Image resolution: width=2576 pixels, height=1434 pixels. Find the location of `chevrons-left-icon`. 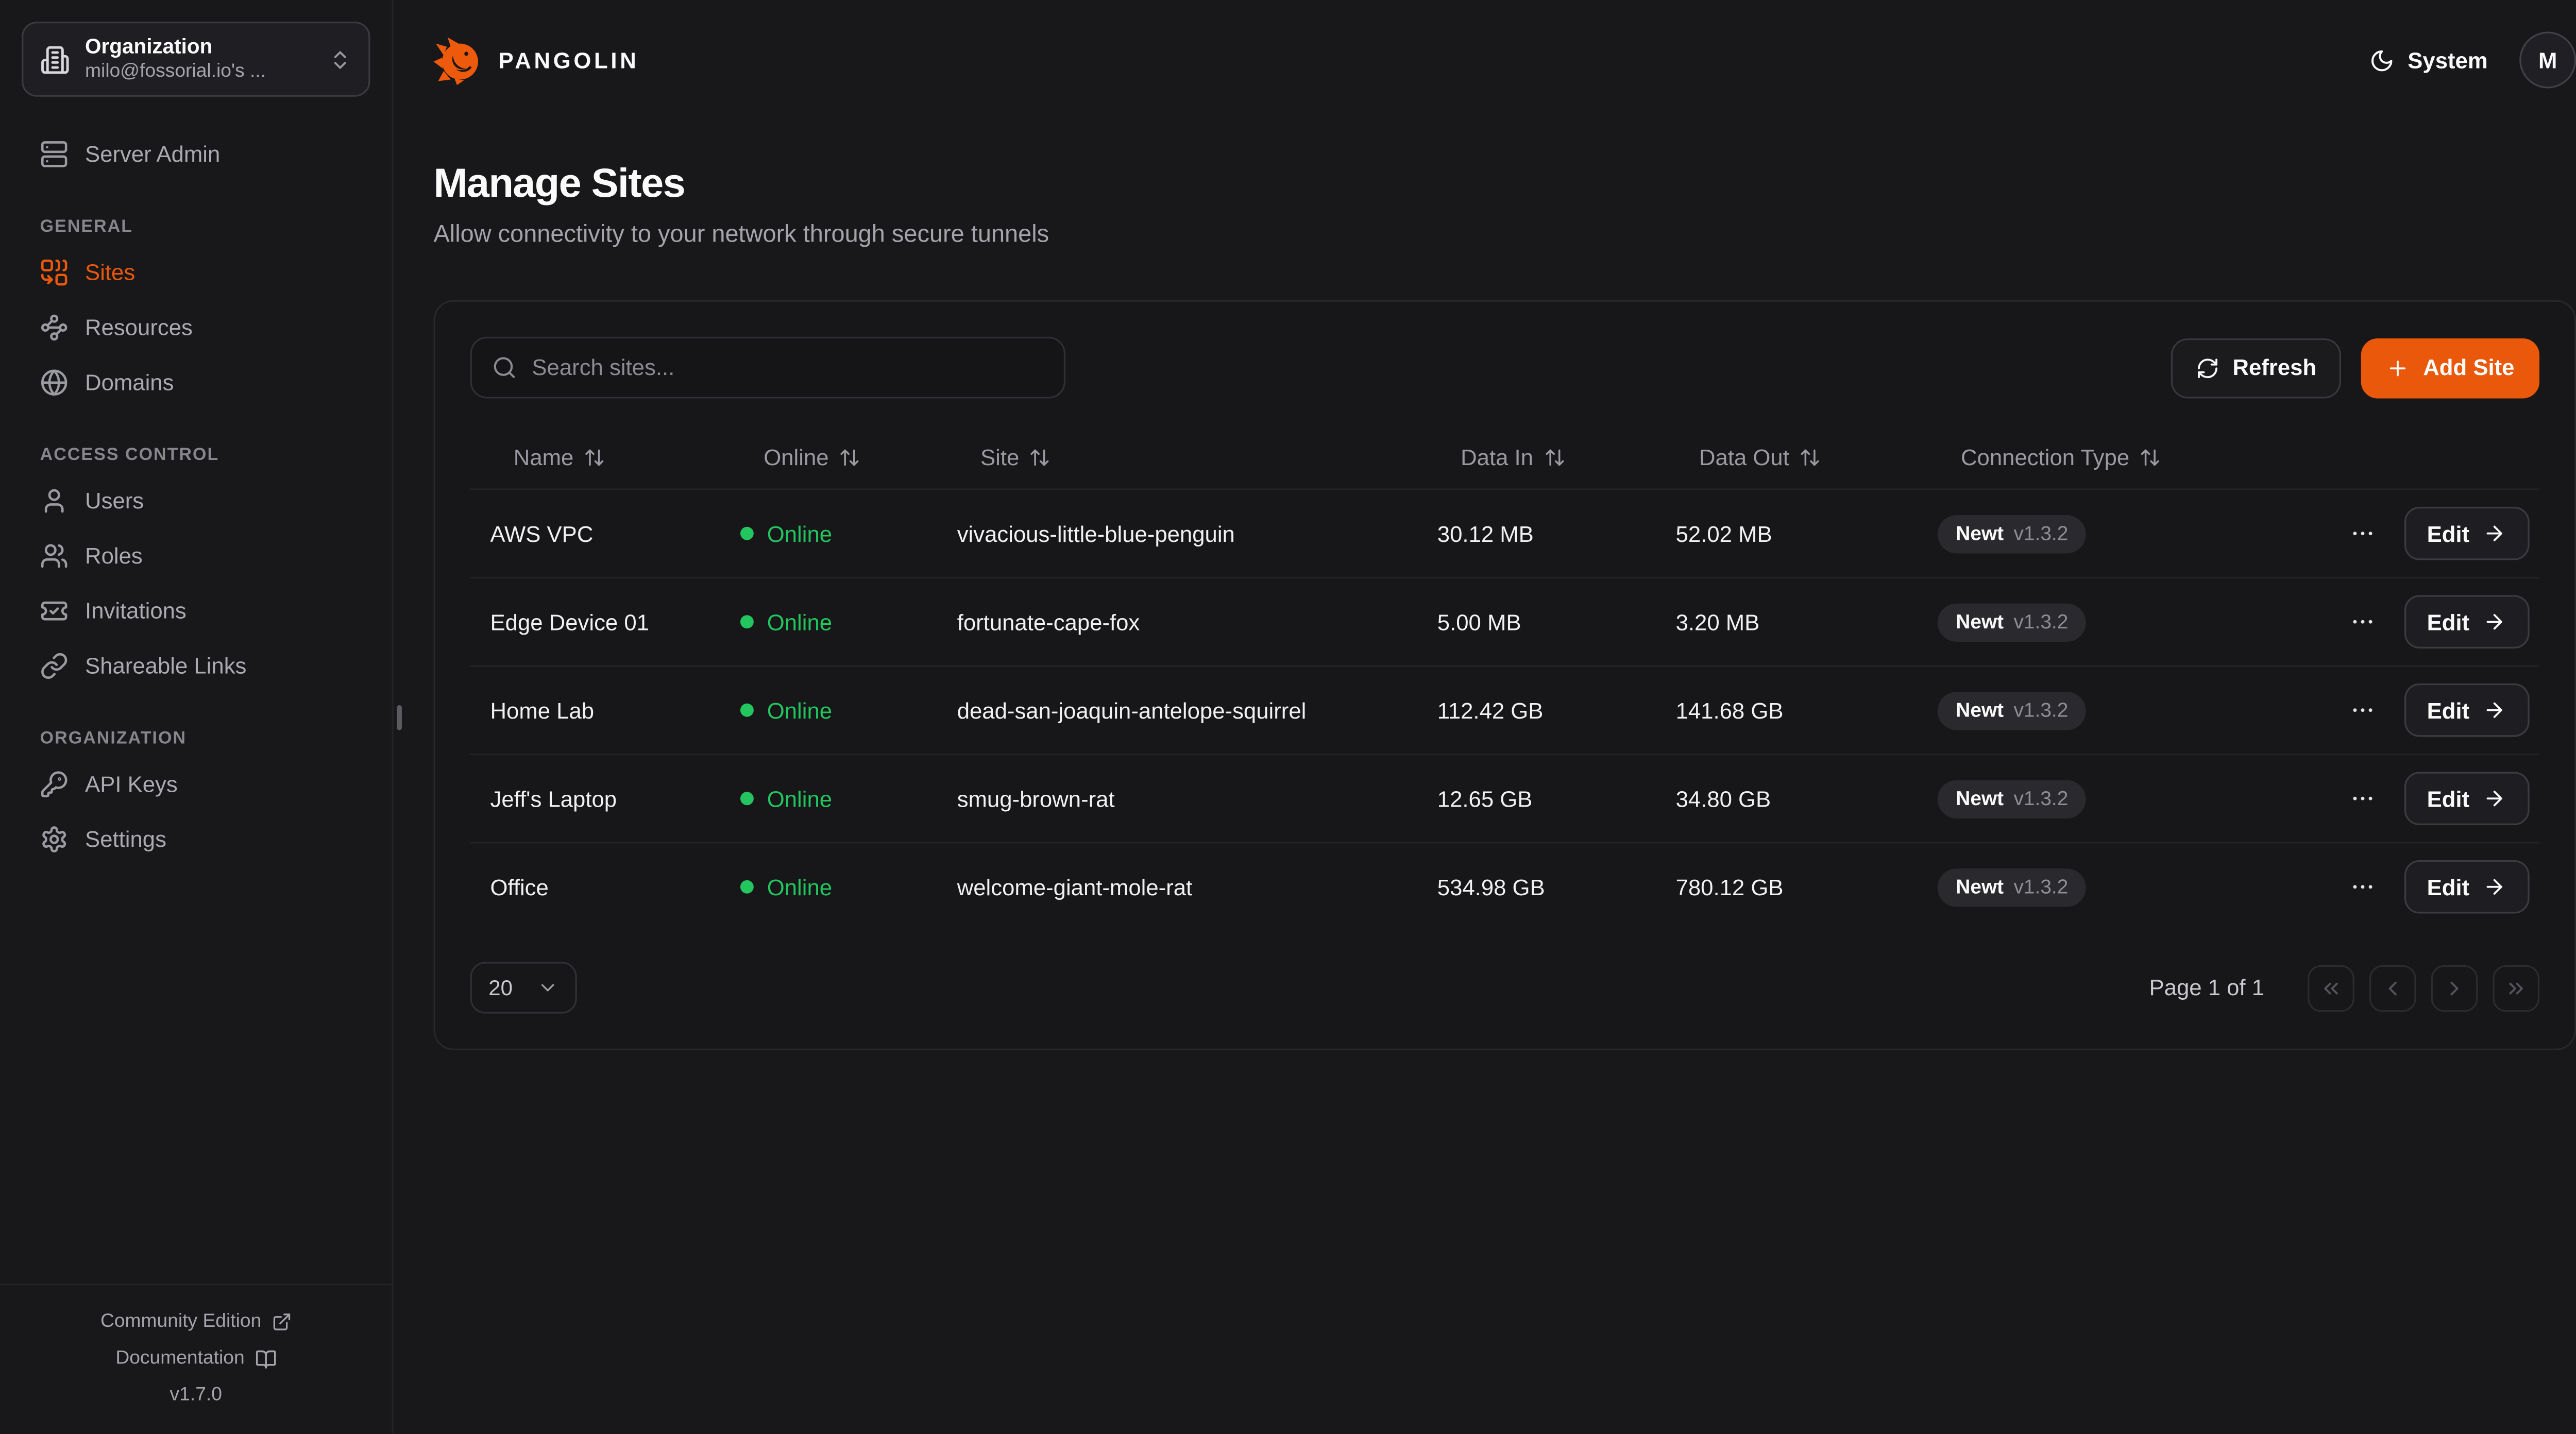

chevrons-left-icon is located at coordinates (2331, 988).